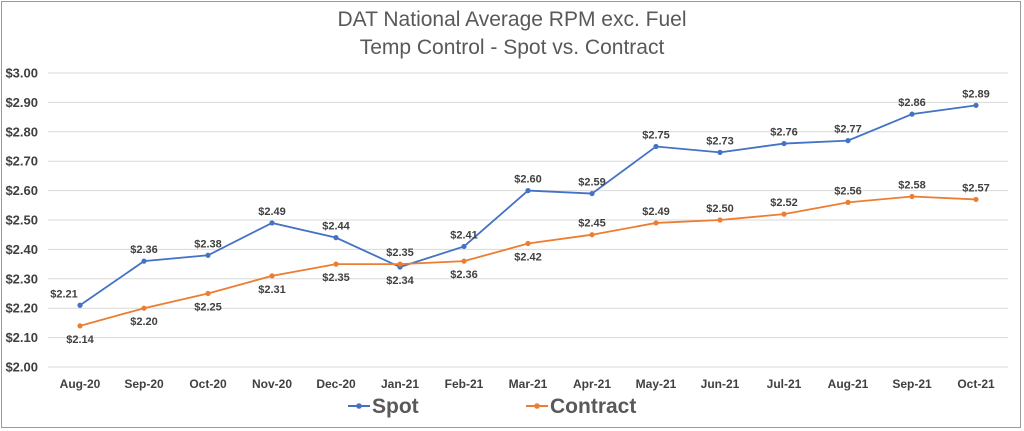  I want to click on data-label-spot: $2.89, so click(976, 94).